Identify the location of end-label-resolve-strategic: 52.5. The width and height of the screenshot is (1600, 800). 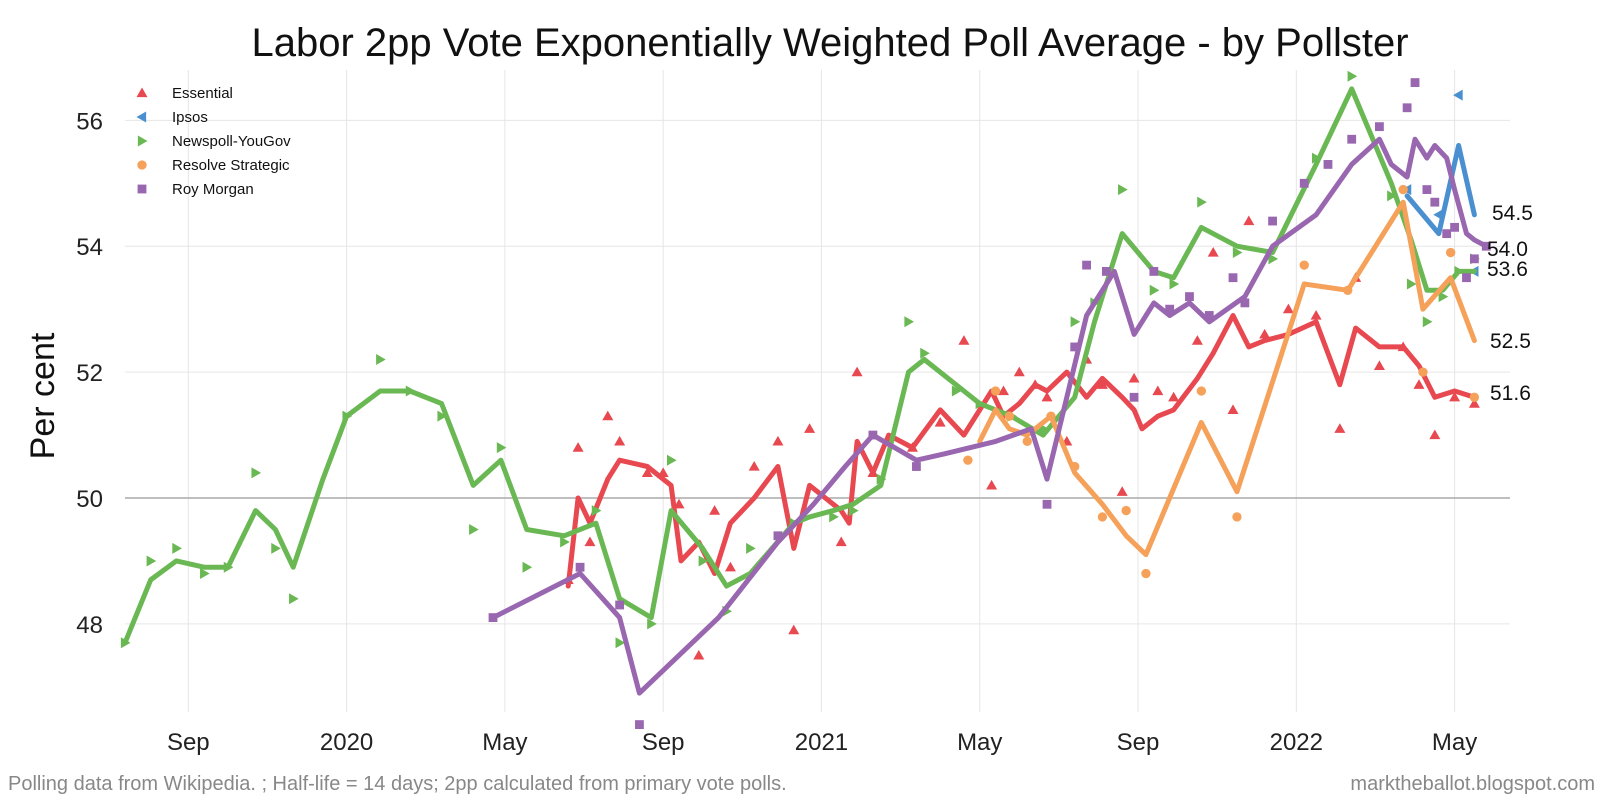
(1510, 341).